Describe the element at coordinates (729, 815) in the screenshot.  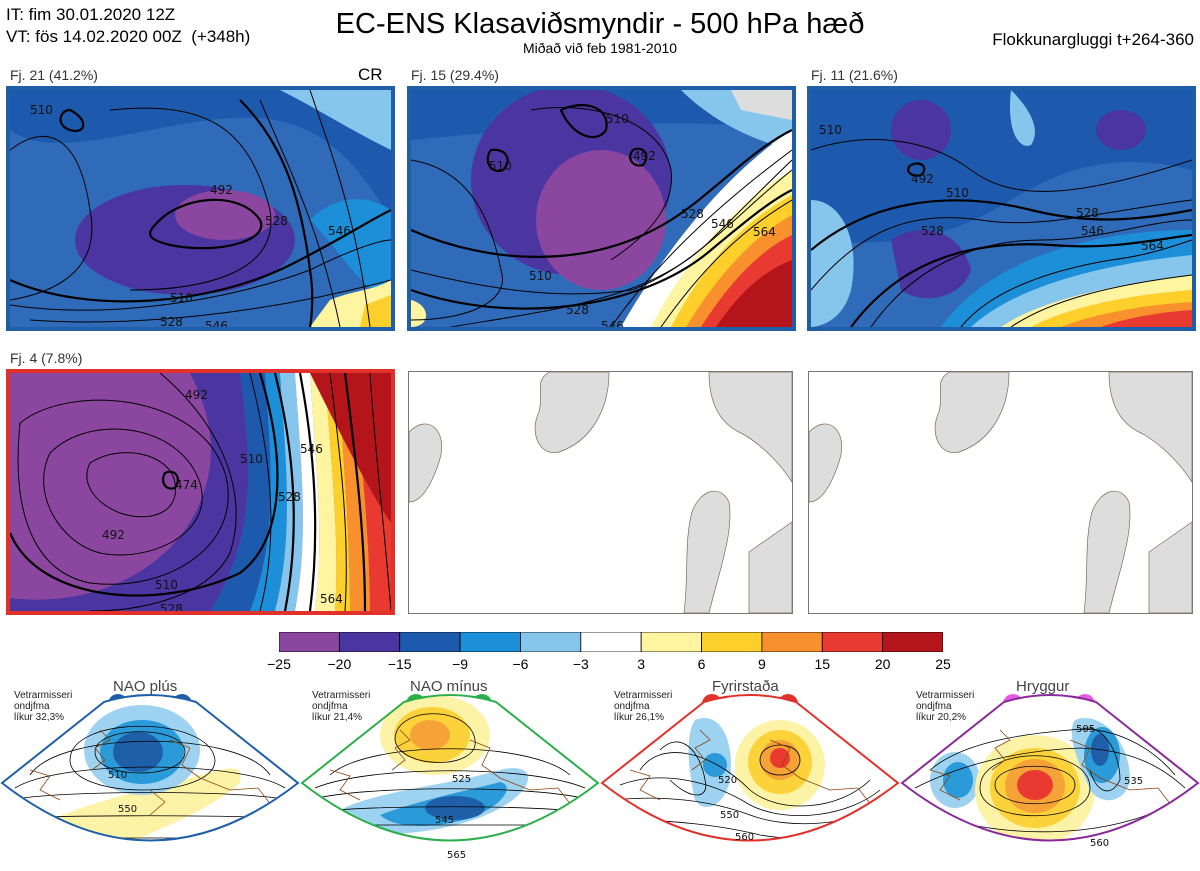
I see `regime-3-contour: 550` at that location.